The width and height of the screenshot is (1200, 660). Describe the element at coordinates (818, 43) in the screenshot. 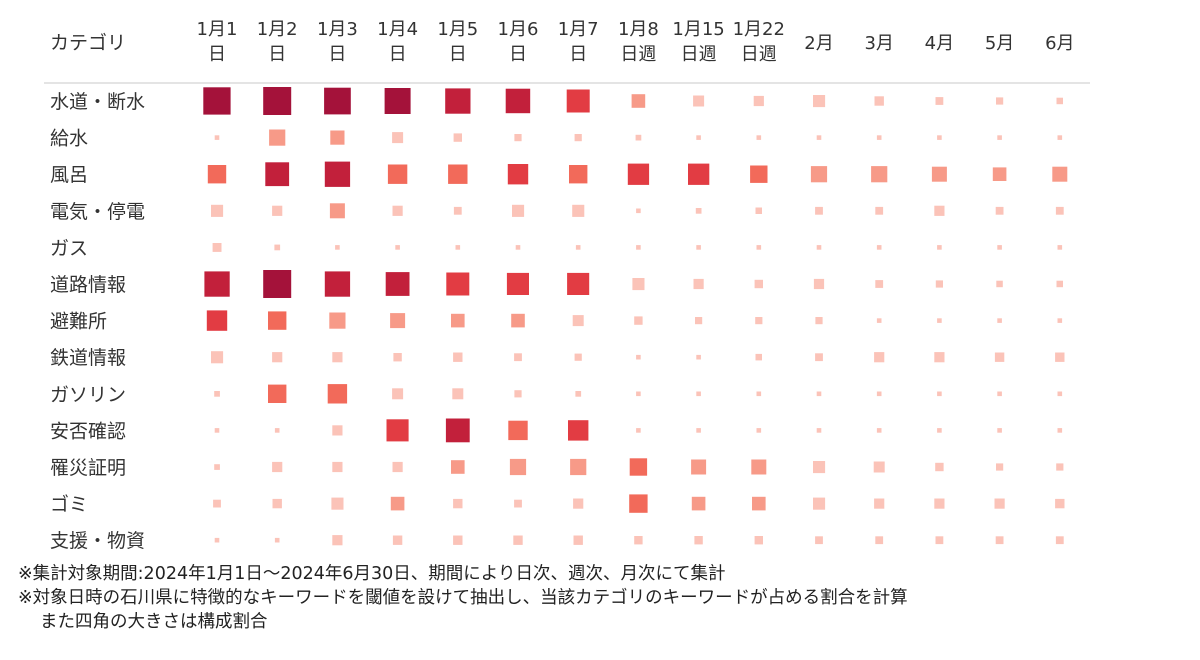

I see `column-label: 2月` at that location.